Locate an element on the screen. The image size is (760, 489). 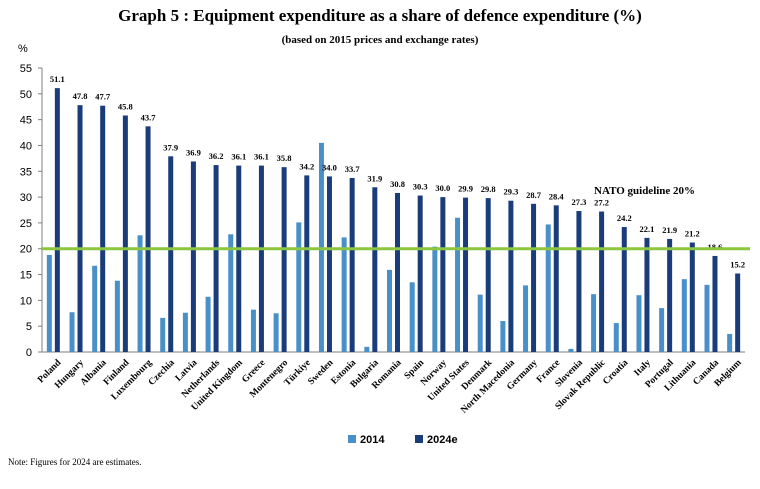
data-label: 15.2 is located at coordinates (737, 265).